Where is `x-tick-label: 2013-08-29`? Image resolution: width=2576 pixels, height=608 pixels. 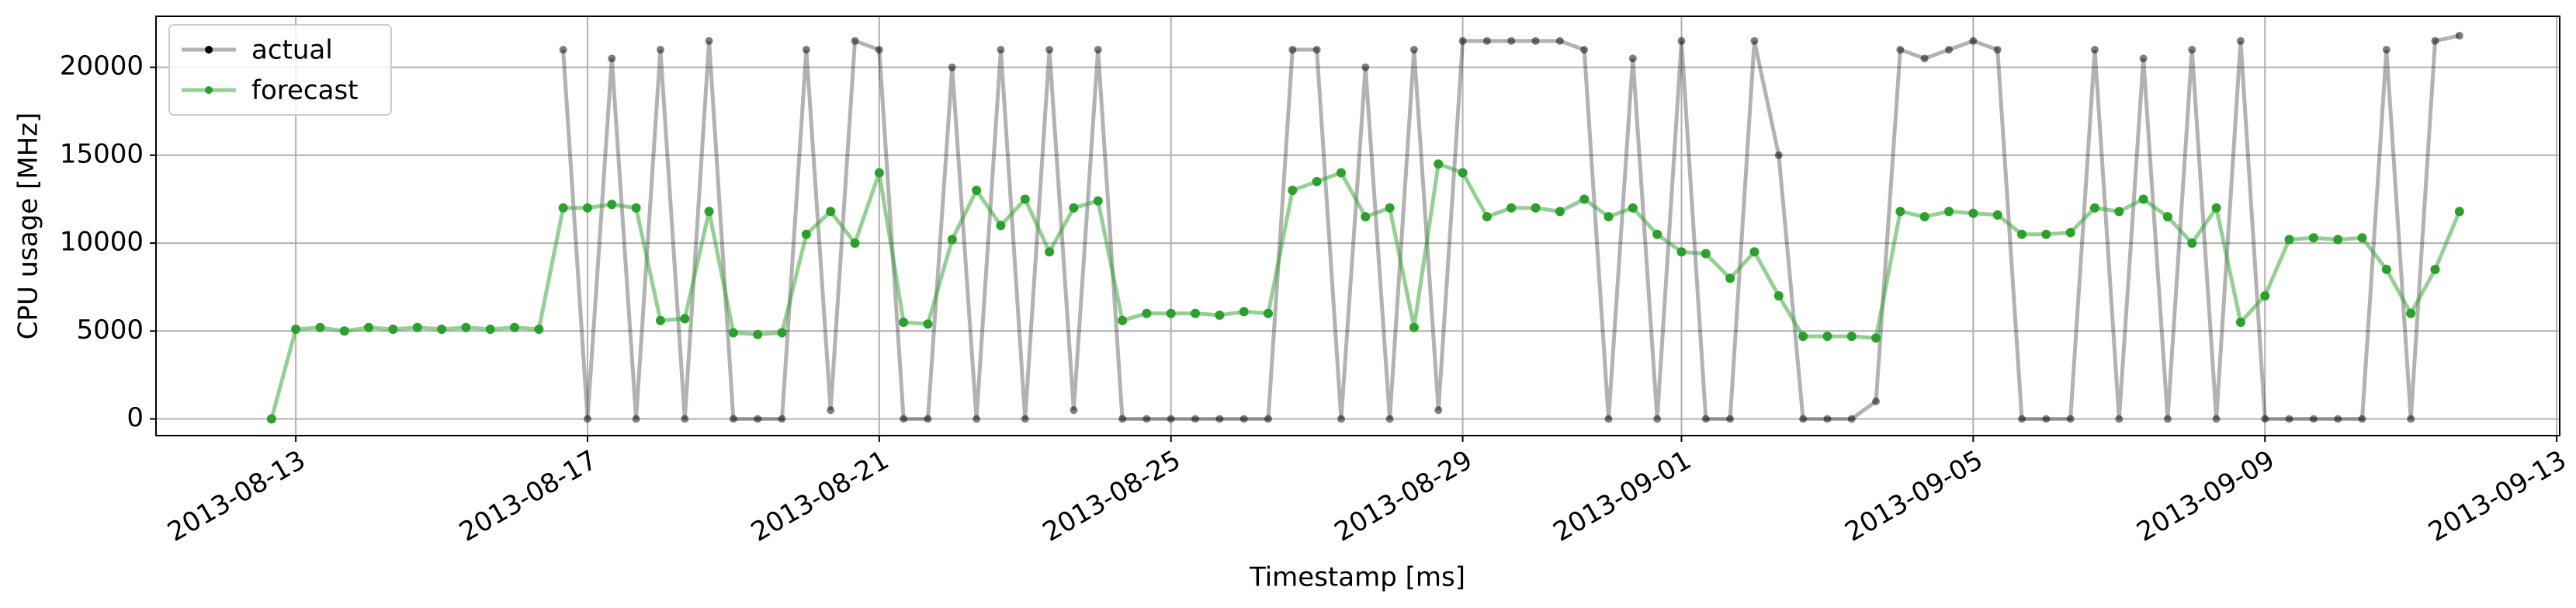
x-tick-label: 2013-08-29 is located at coordinates (1404, 495).